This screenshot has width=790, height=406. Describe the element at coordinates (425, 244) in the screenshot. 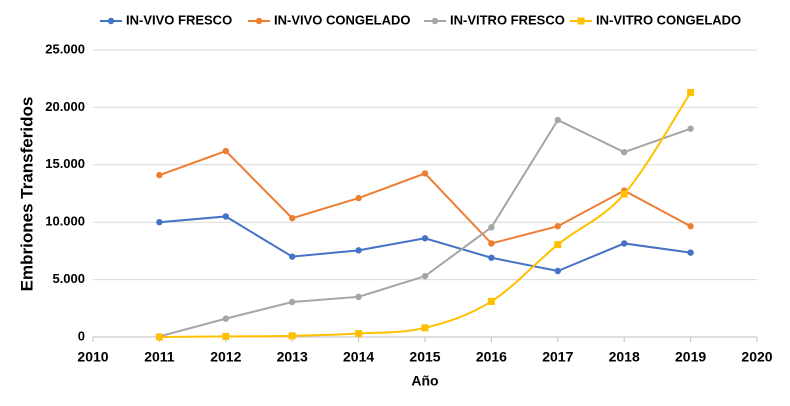

I see `series-line` at that location.